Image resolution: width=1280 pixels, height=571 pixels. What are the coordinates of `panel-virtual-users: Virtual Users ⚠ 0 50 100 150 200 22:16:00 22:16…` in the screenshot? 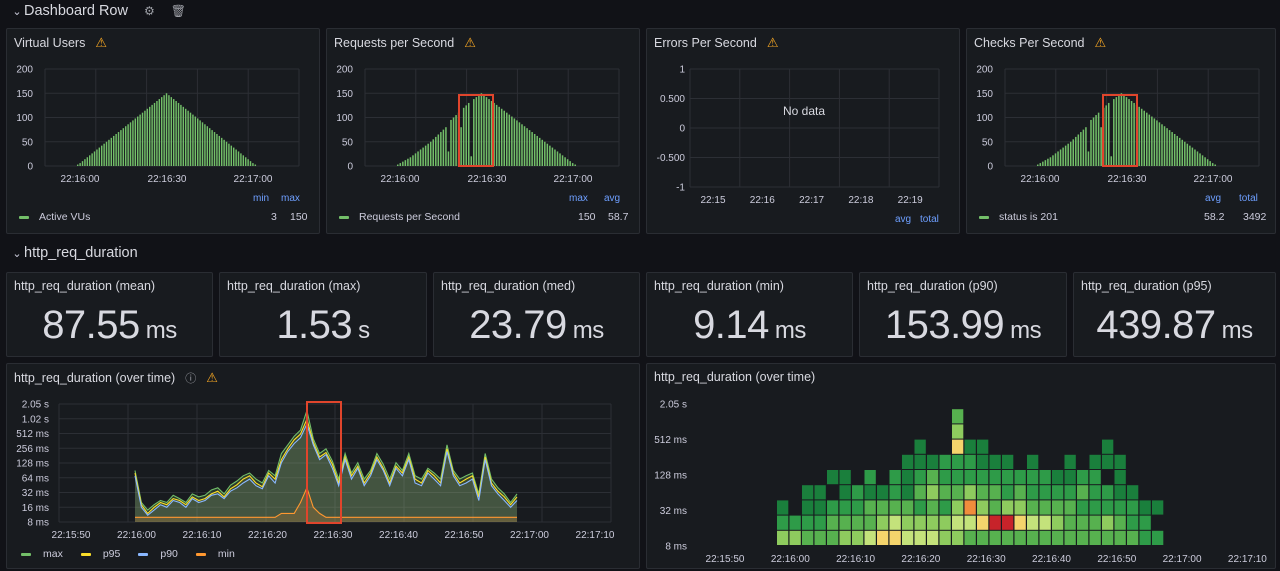 It's located at (163, 131).